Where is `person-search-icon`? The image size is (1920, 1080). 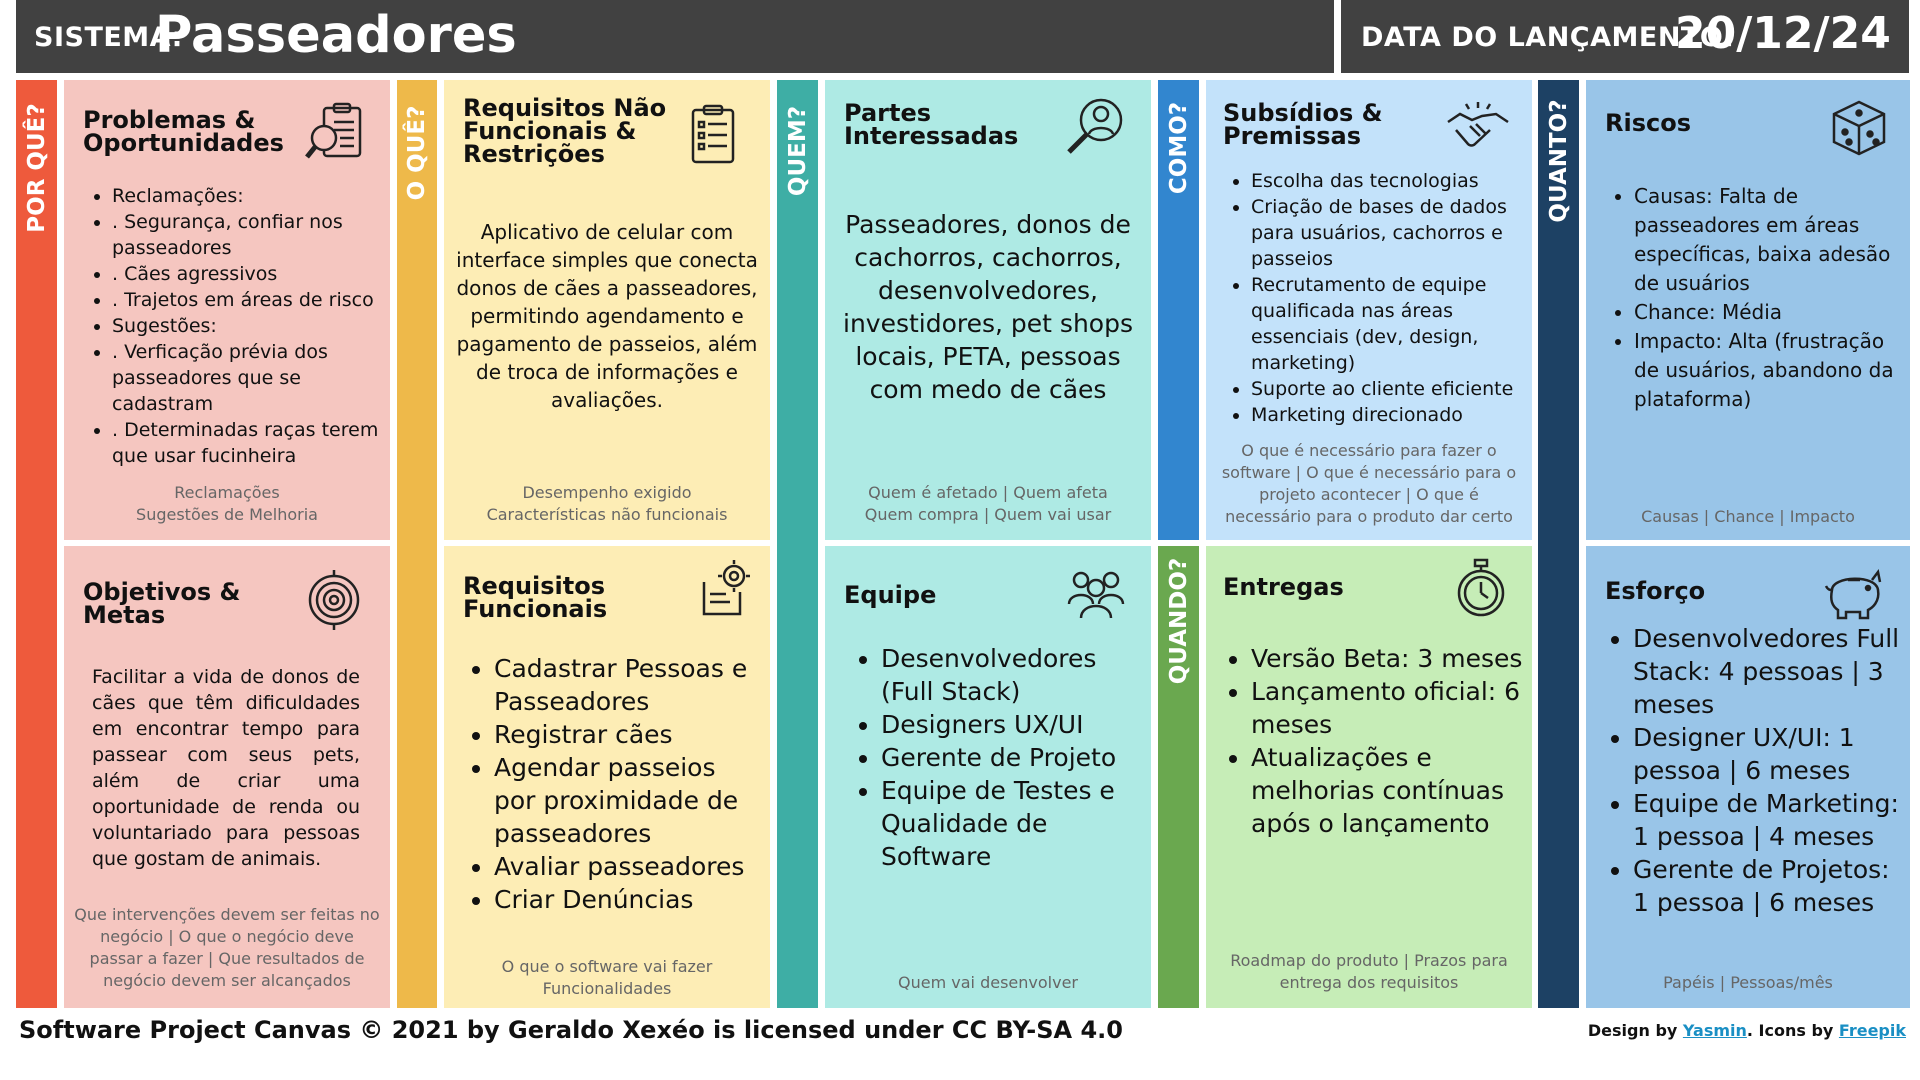
person-search-icon is located at coordinates (1096, 129).